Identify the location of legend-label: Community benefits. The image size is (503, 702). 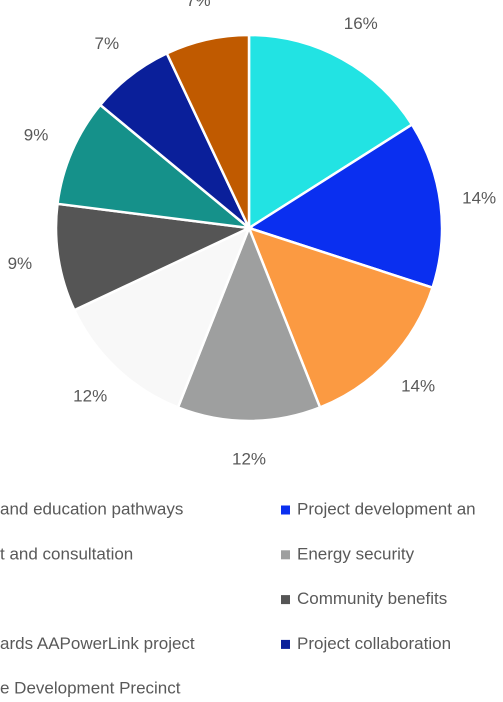
(372, 598).